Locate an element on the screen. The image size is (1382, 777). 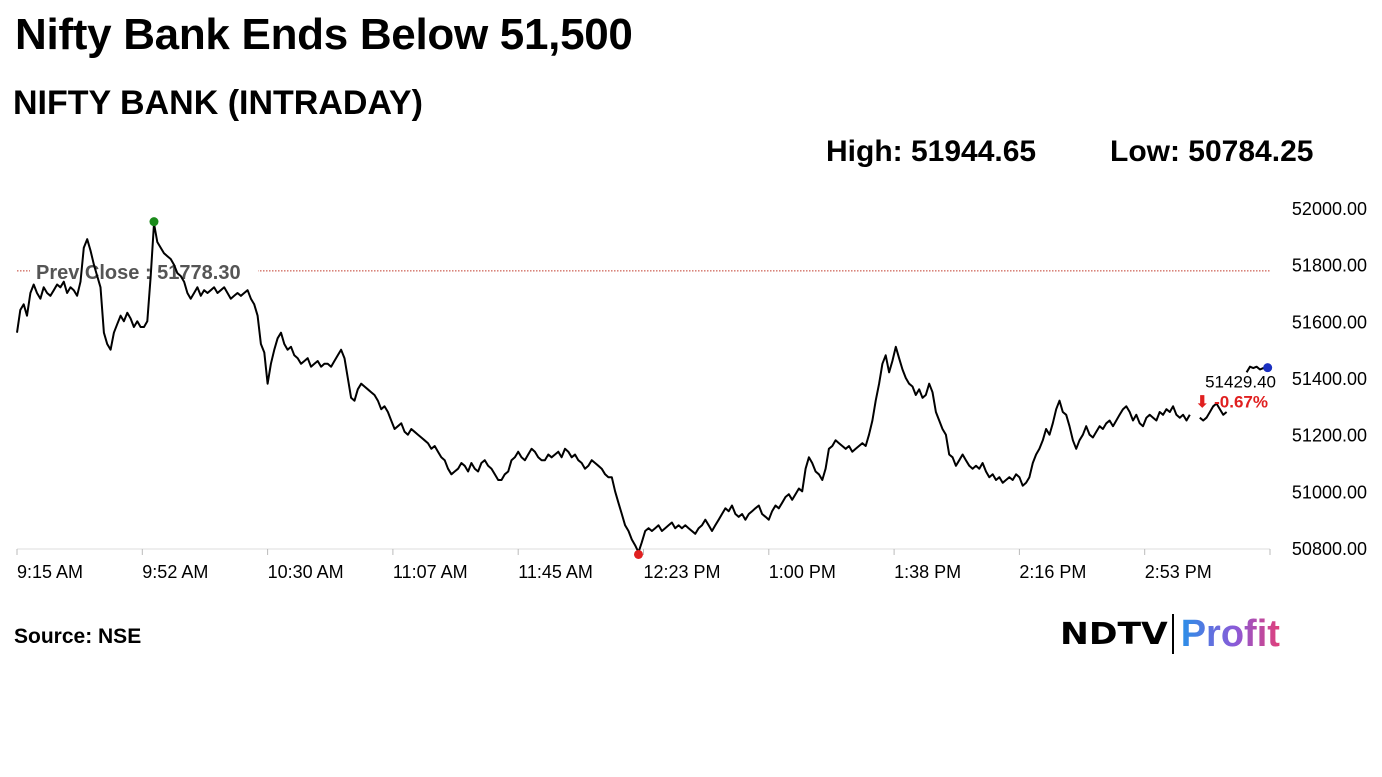
prev-close-label-bg is located at coordinates (144, 270).